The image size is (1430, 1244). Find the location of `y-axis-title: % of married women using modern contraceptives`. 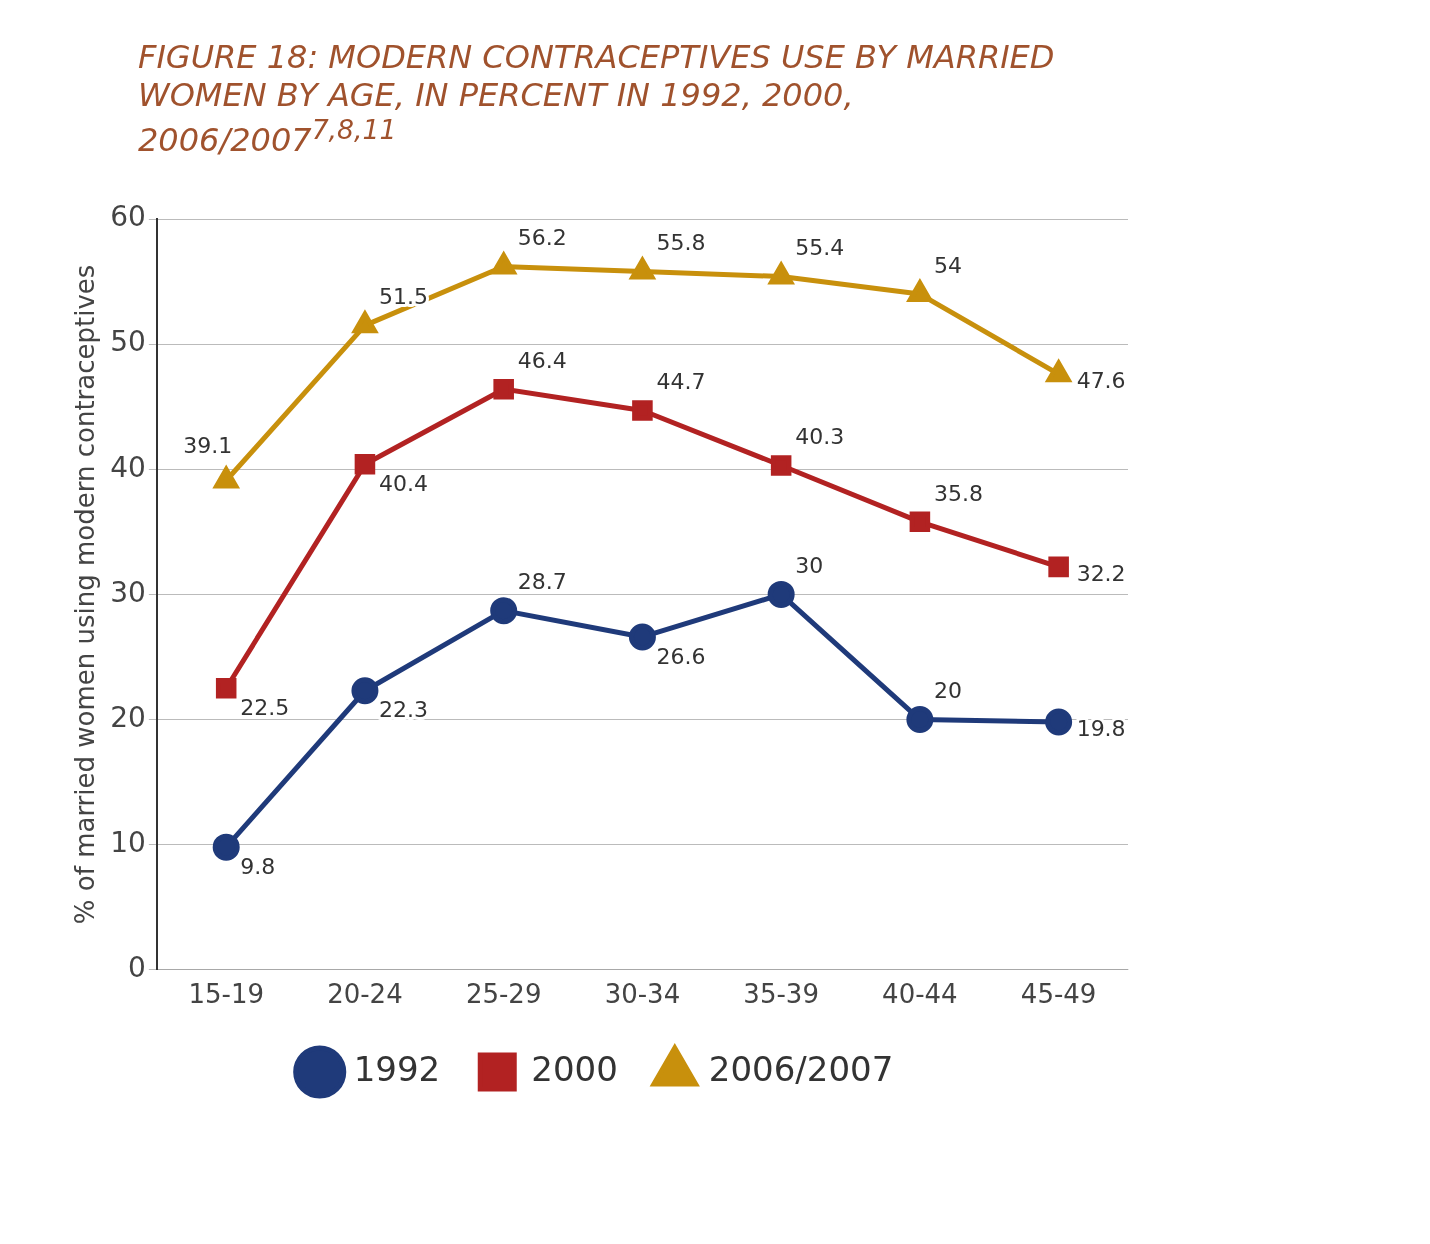

y-axis-title: % of married women using modern contraceptives is located at coordinates (85, 594).